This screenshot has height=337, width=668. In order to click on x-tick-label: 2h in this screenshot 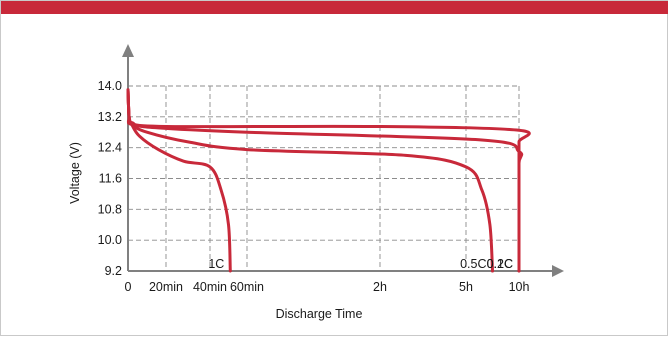, I will do `click(380, 287)`.